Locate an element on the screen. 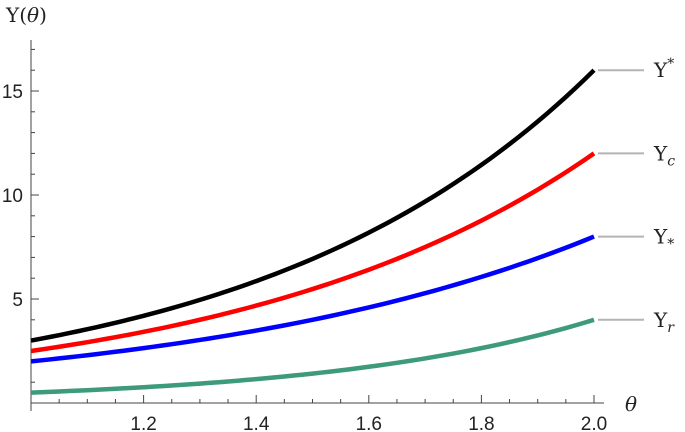 The image size is (685, 432). series-line-upsilon-r is located at coordinates (312, 356).